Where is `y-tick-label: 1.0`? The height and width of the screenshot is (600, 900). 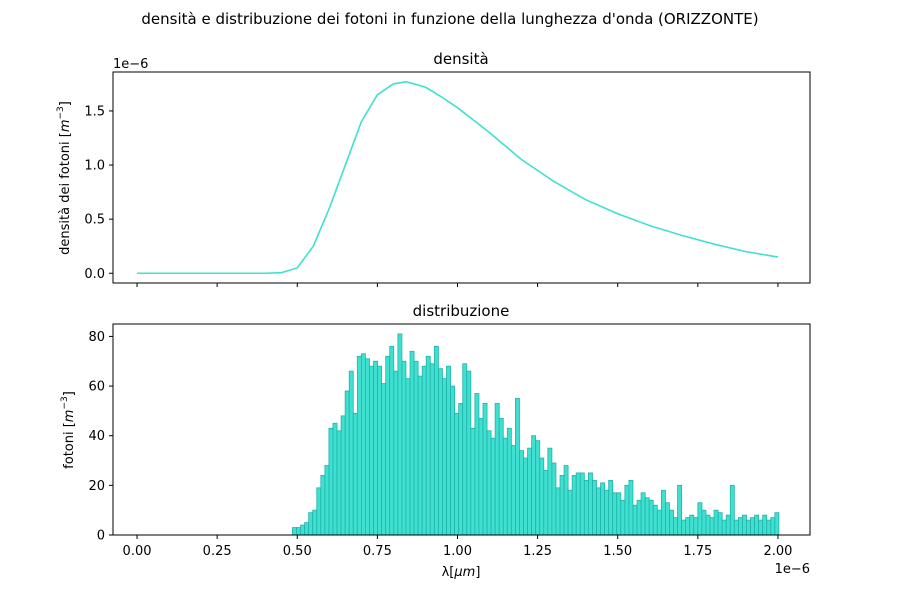
y-tick-label: 1.0 is located at coordinates (94, 166).